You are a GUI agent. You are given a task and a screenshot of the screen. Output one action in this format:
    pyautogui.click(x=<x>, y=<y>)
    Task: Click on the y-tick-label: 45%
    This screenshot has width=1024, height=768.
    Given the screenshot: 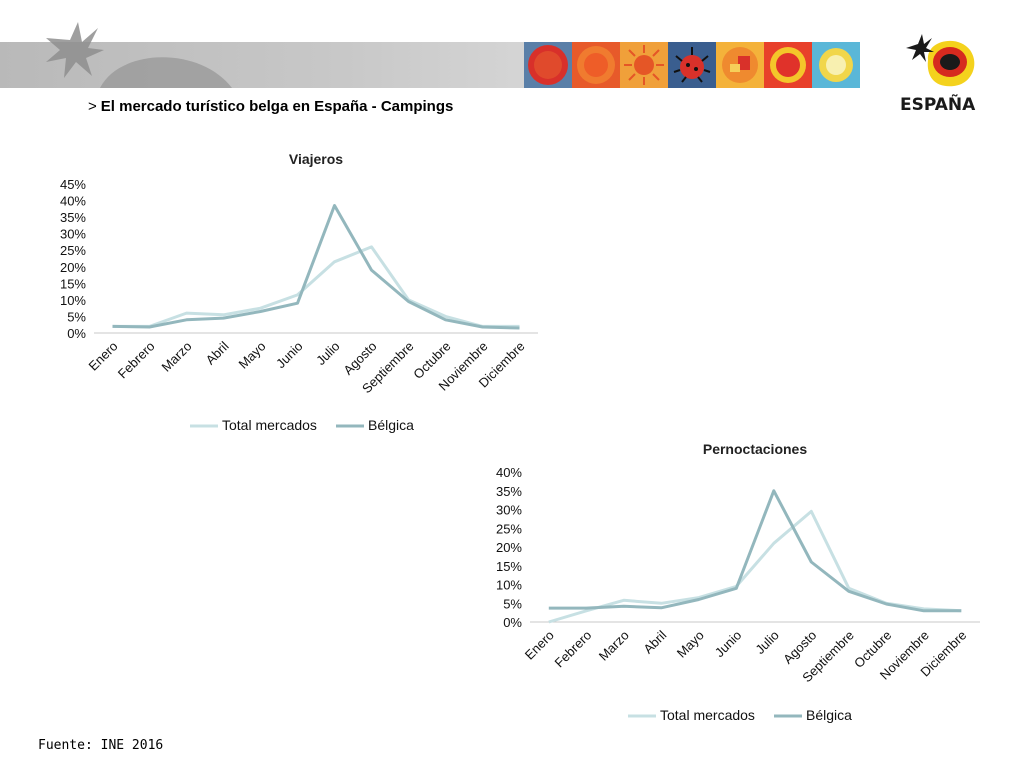 What is the action you would take?
    pyautogui.click(x=73, y=184)
    